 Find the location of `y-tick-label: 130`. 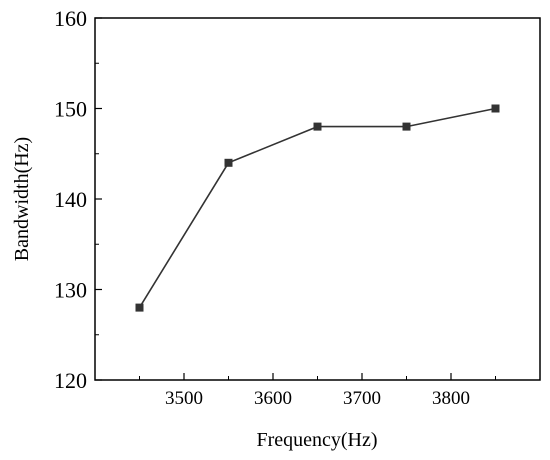

y-tick-label: 130 is located at coordinates (70, 290).